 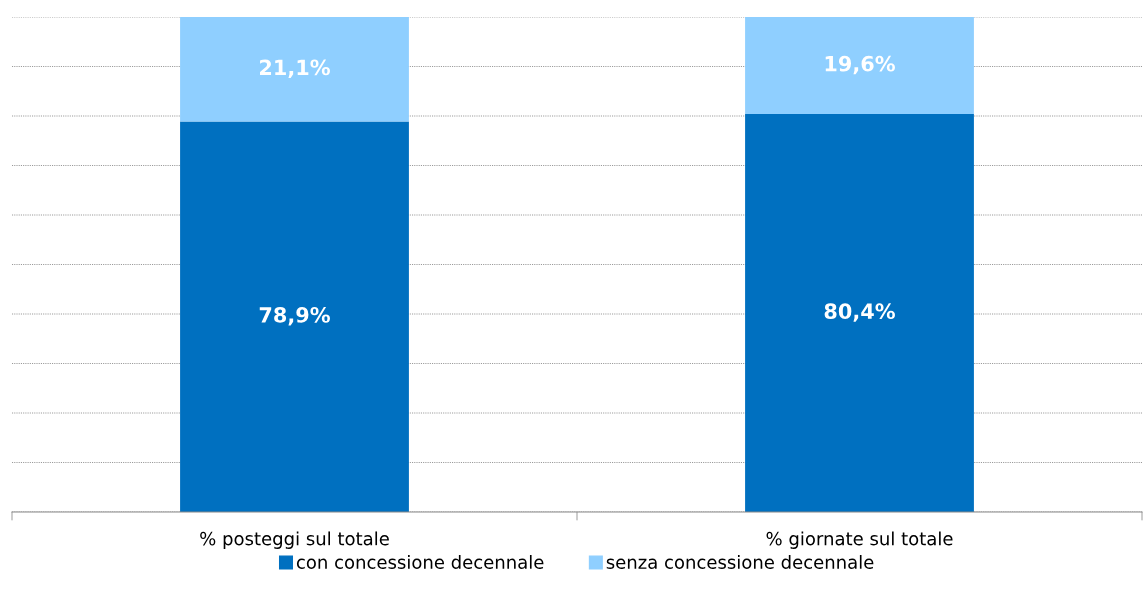 I want to click on x-tick-label: % posteggi sul totale, so click(x=294, y=540).